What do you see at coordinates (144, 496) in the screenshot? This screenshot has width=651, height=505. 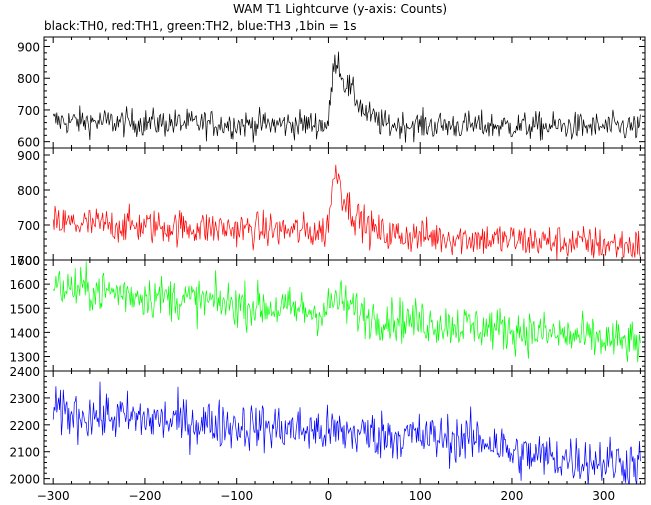 I see `x-tick-label: −200` at bounding box center [144, 496].